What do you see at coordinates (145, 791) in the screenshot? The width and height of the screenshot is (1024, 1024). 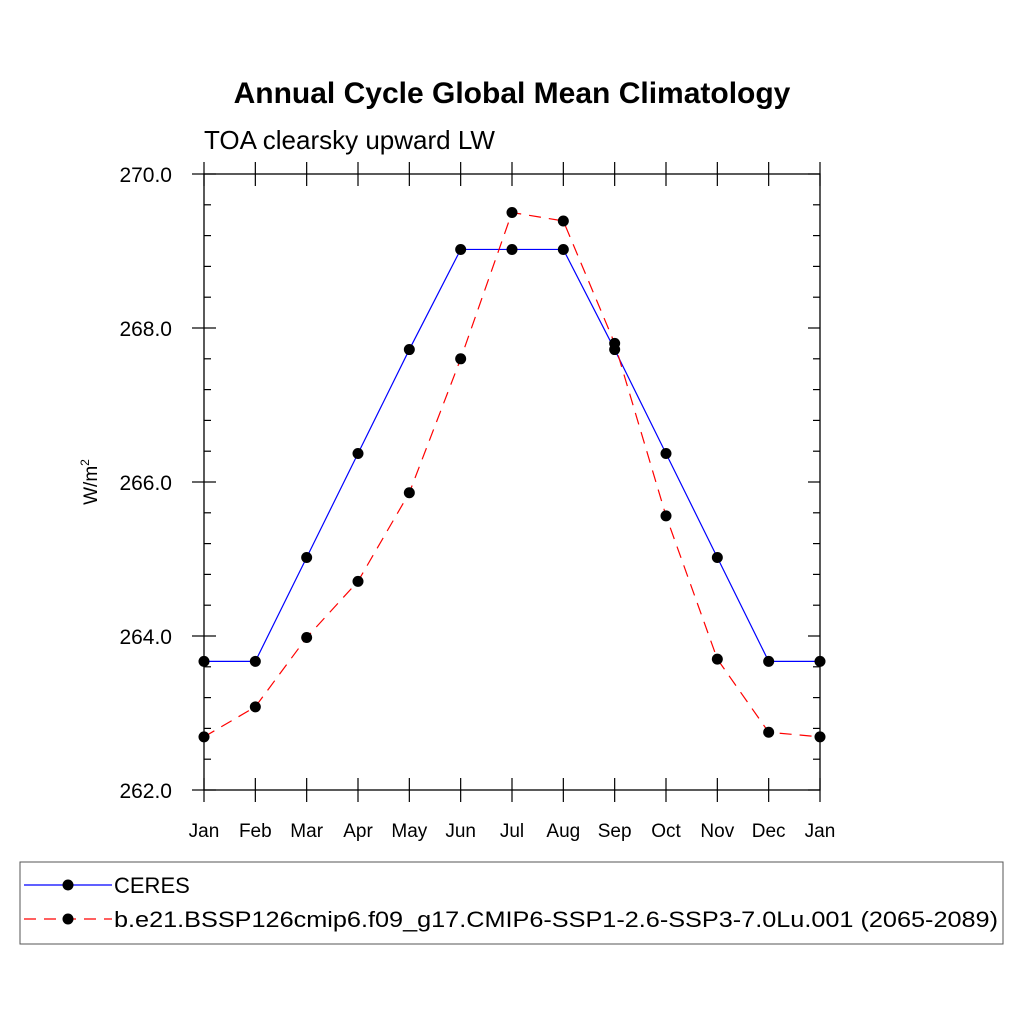 I see `y-tick-label: 262.0` at bounding box center [145, 791].